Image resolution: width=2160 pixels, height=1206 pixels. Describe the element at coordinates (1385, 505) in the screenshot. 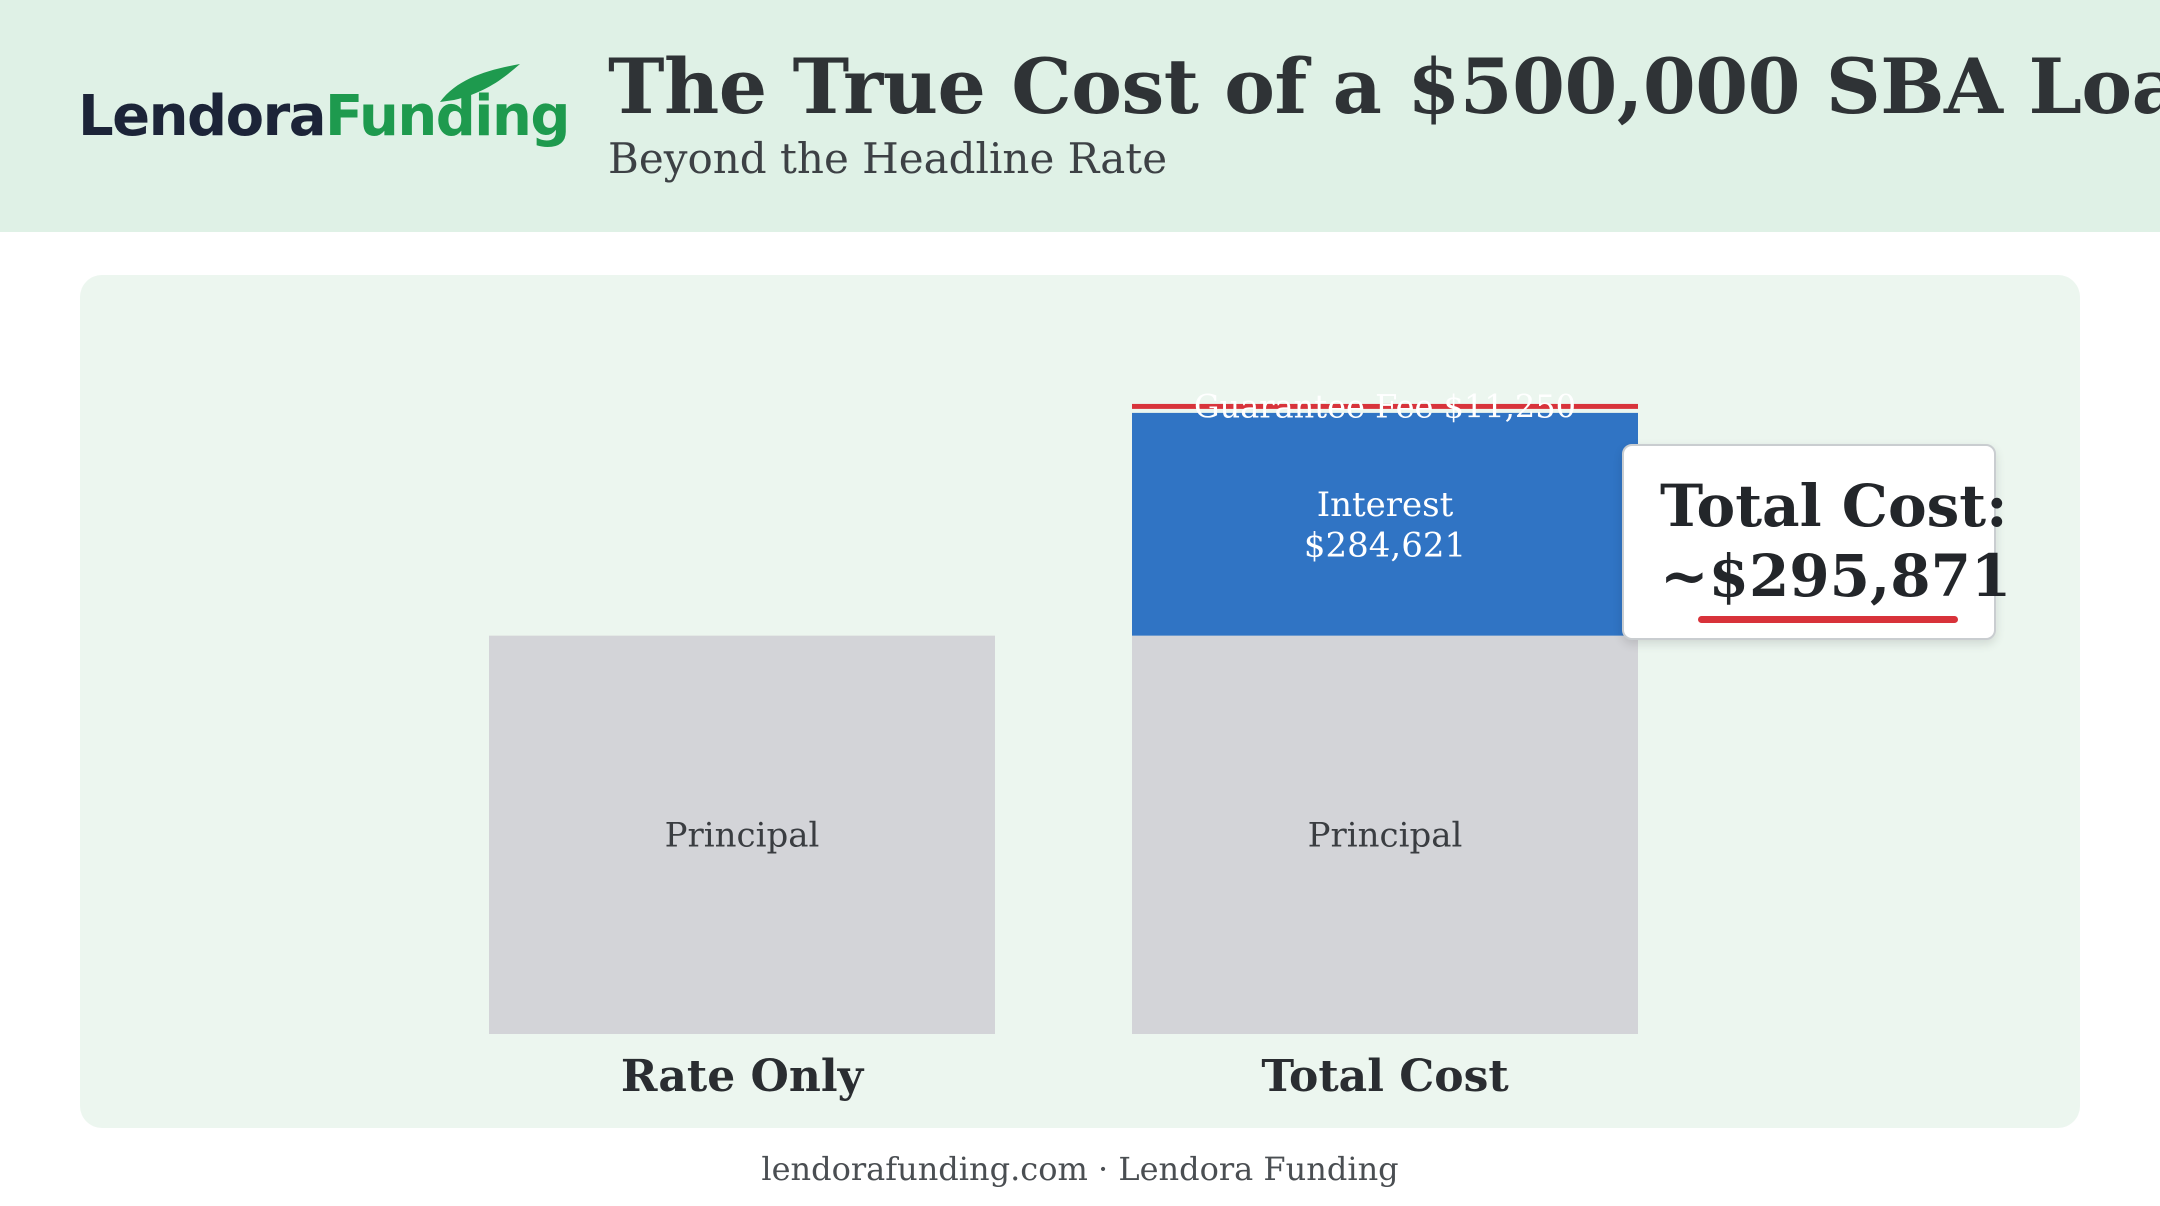

I see `bar-label-interest-1-0: Interest` at that location.